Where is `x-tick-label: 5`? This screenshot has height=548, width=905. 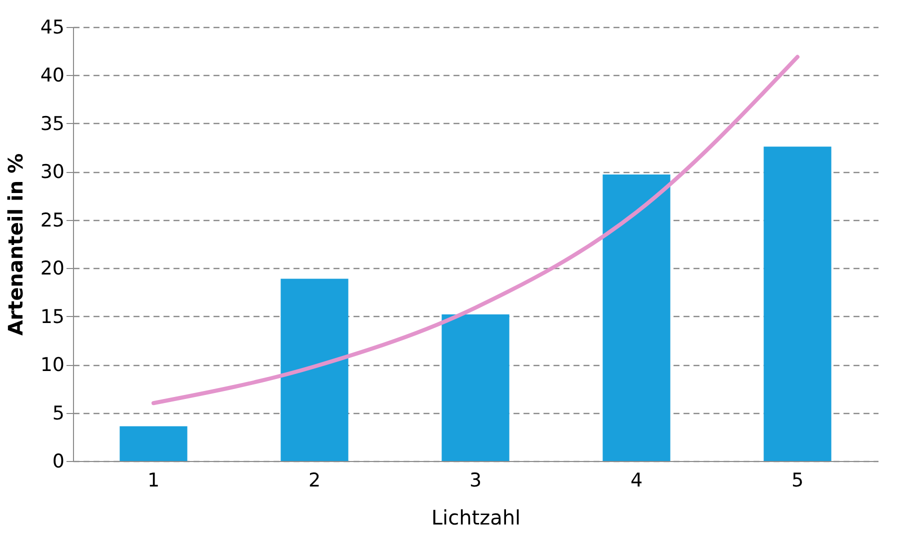
x-tick-label: 5 is located at coordinates (797, 481).